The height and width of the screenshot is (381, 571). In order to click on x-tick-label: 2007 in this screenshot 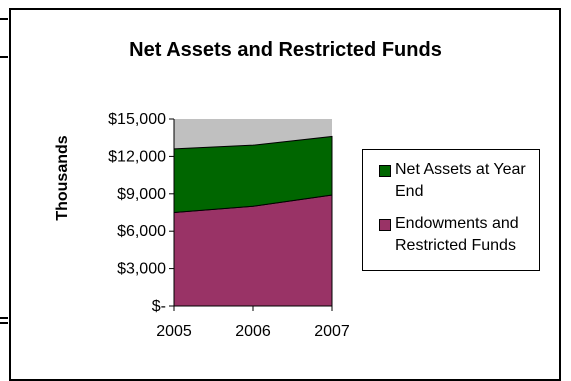, I will do `click(332, 331)`.